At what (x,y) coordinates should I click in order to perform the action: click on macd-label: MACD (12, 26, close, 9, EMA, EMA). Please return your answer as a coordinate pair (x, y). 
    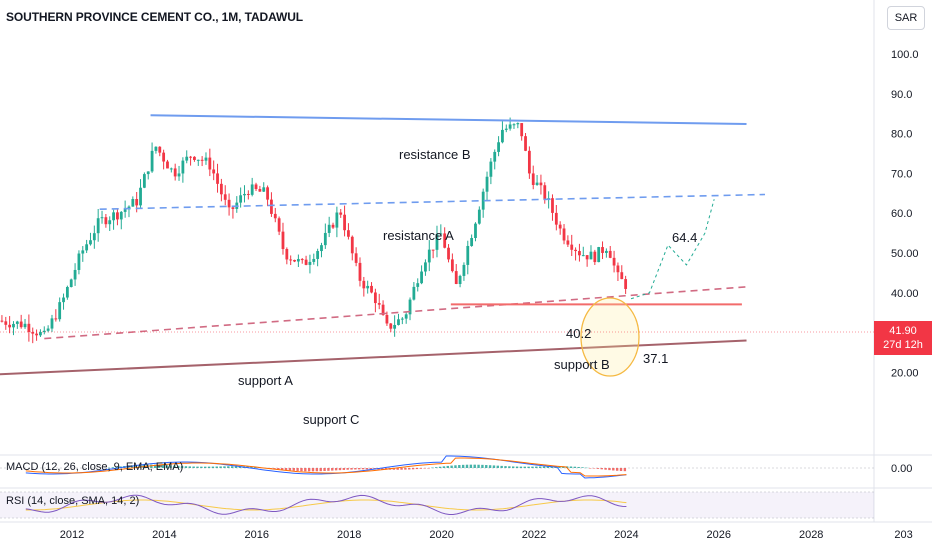
    Looking at the image, I should click on (95, 467).